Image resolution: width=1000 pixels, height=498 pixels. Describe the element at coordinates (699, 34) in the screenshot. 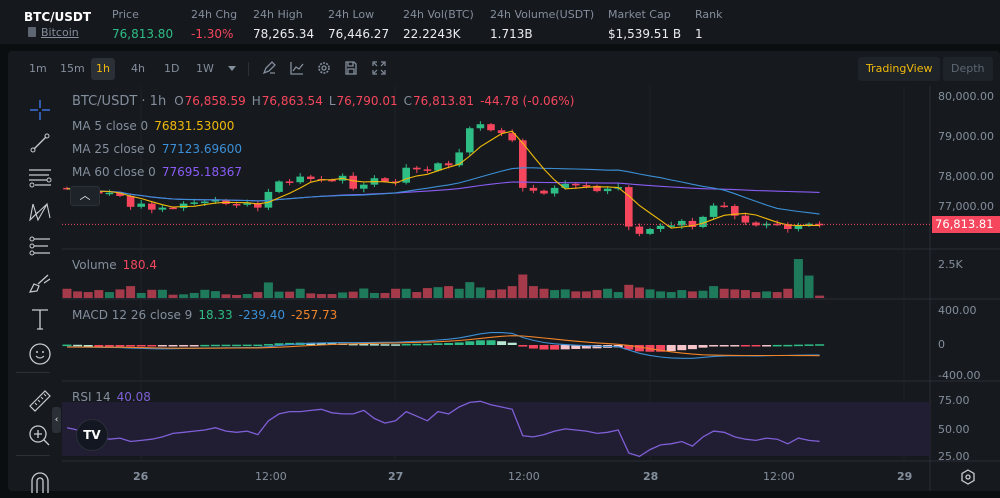

I see `stat-value: 1` at that location.